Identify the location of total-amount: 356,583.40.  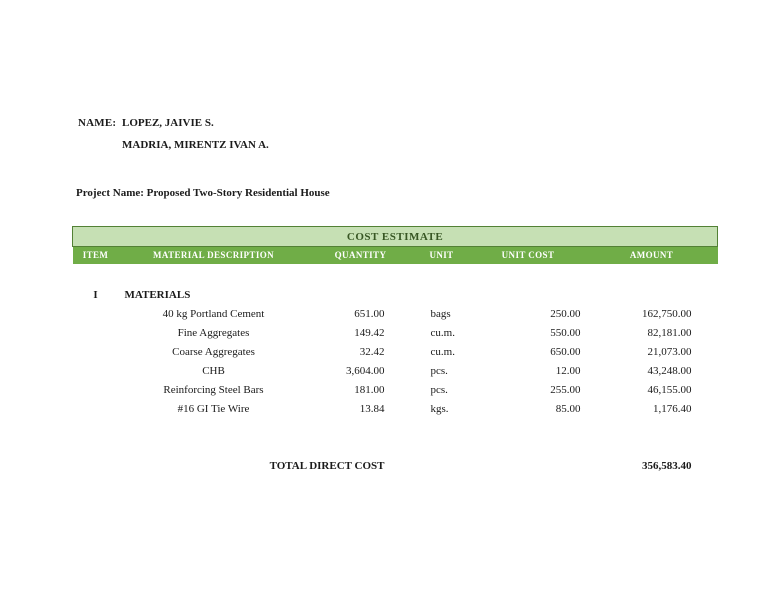
(667, 466).